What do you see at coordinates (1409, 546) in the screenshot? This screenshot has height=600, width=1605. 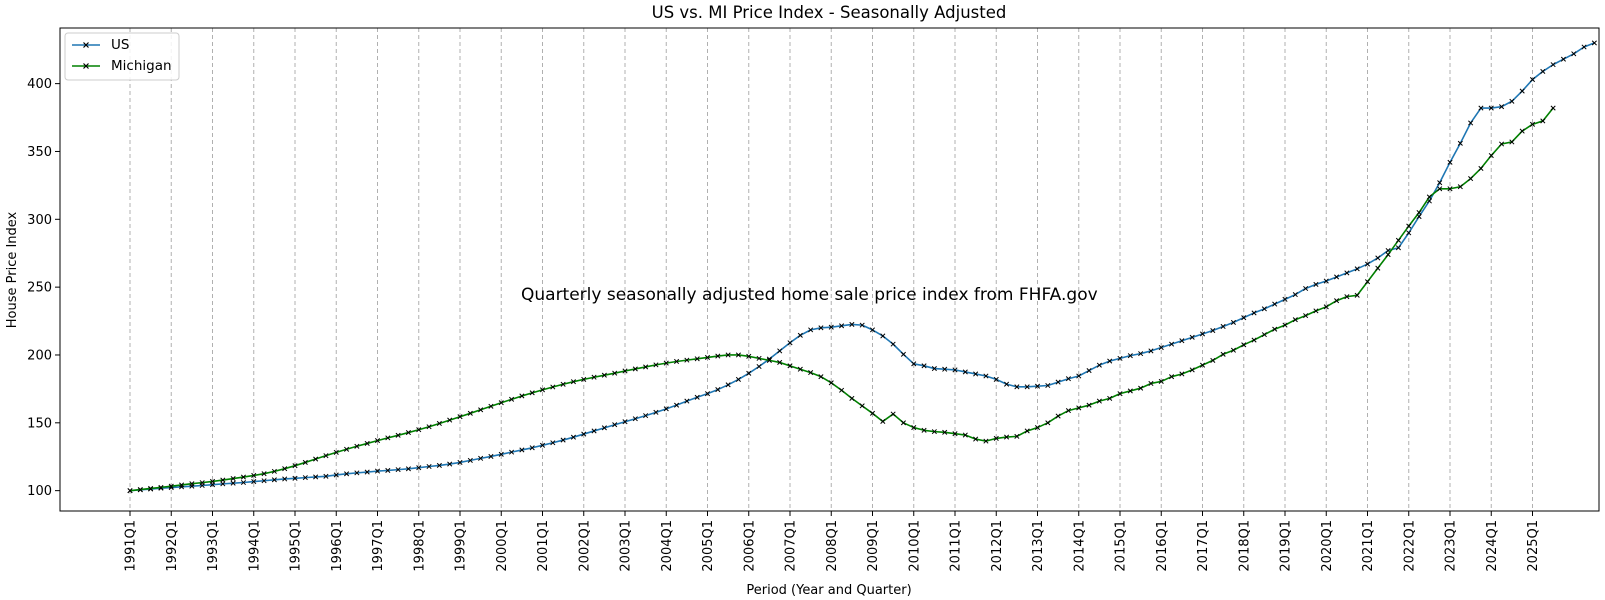 I see `x-tick-label-2022Q1: 2022Q1` at bounding box center [1409, 546].